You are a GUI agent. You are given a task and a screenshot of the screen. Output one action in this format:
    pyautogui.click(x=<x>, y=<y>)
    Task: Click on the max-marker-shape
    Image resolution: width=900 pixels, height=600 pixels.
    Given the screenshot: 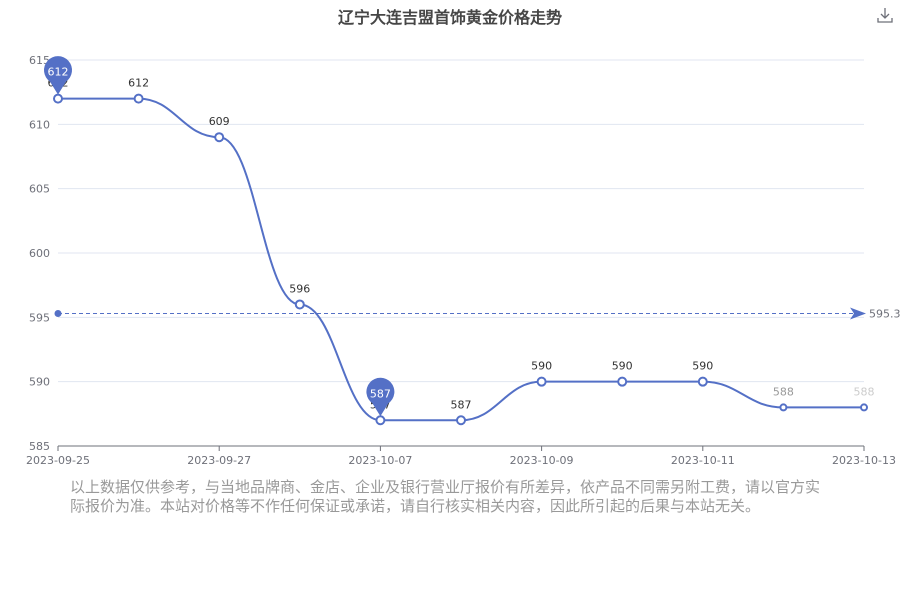 What is the action you would take?
    pyautogui.click(x=58, y=75)
    